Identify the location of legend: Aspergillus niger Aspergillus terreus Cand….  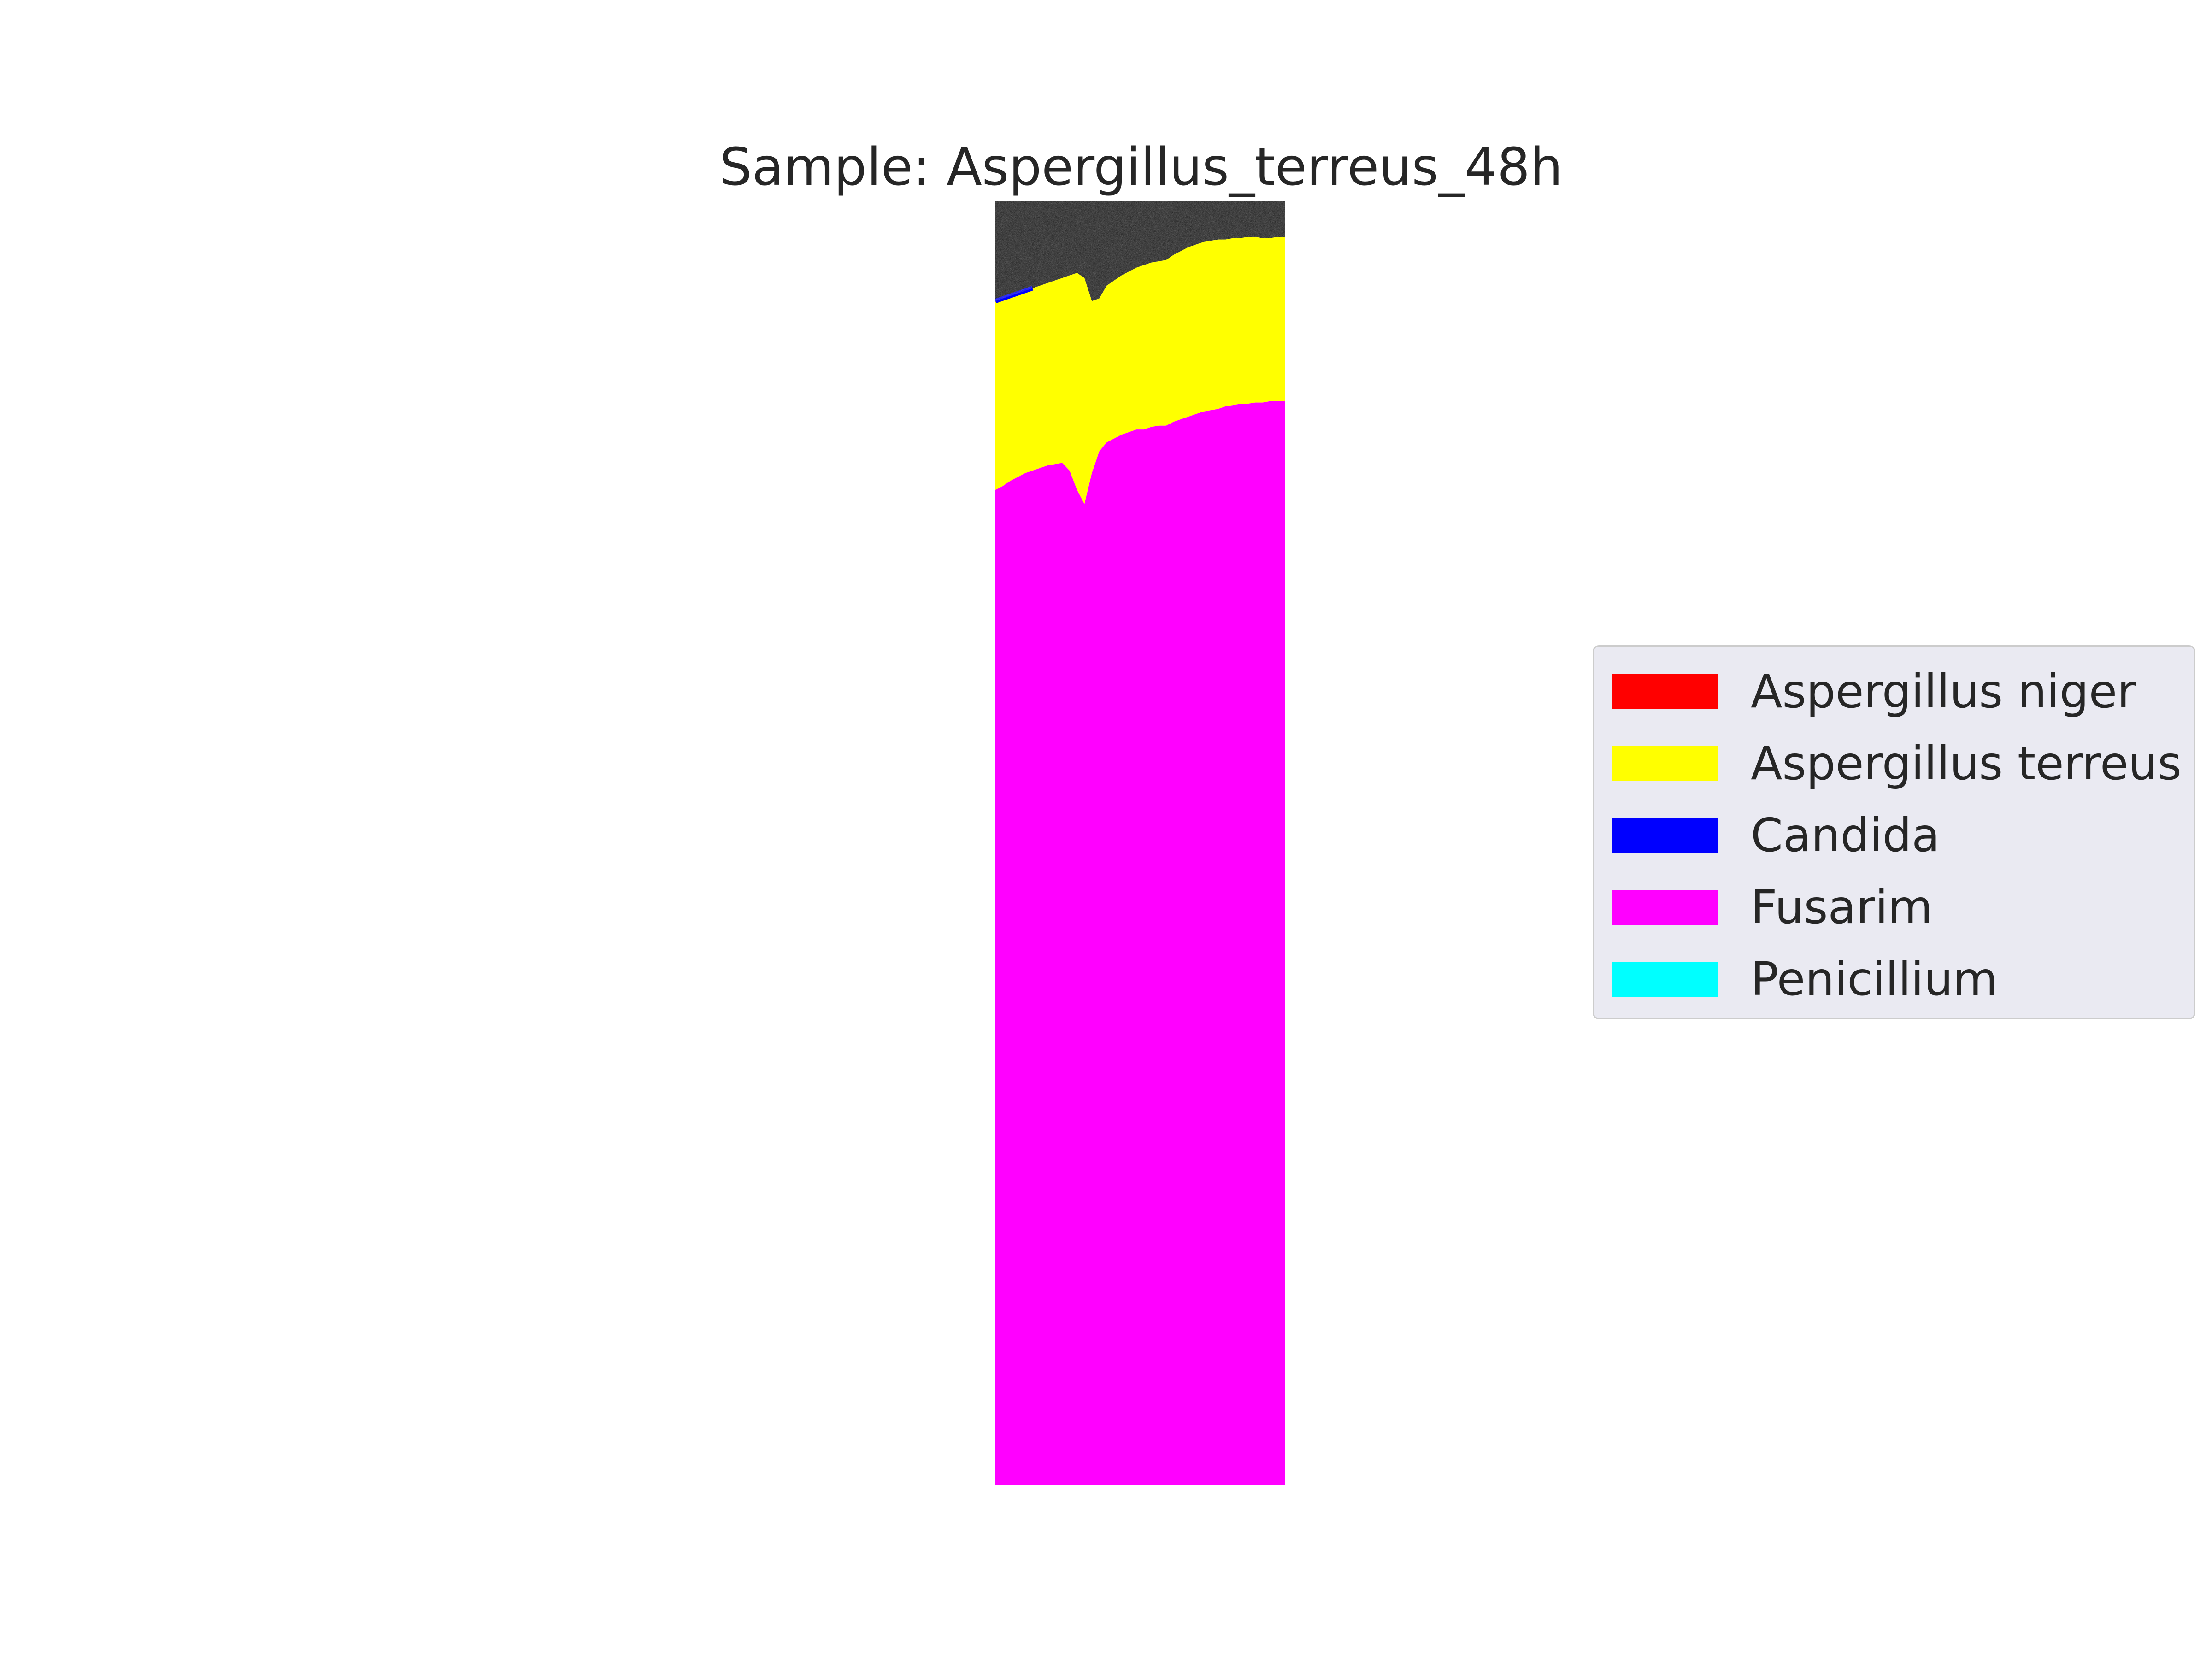
(1894, 832).